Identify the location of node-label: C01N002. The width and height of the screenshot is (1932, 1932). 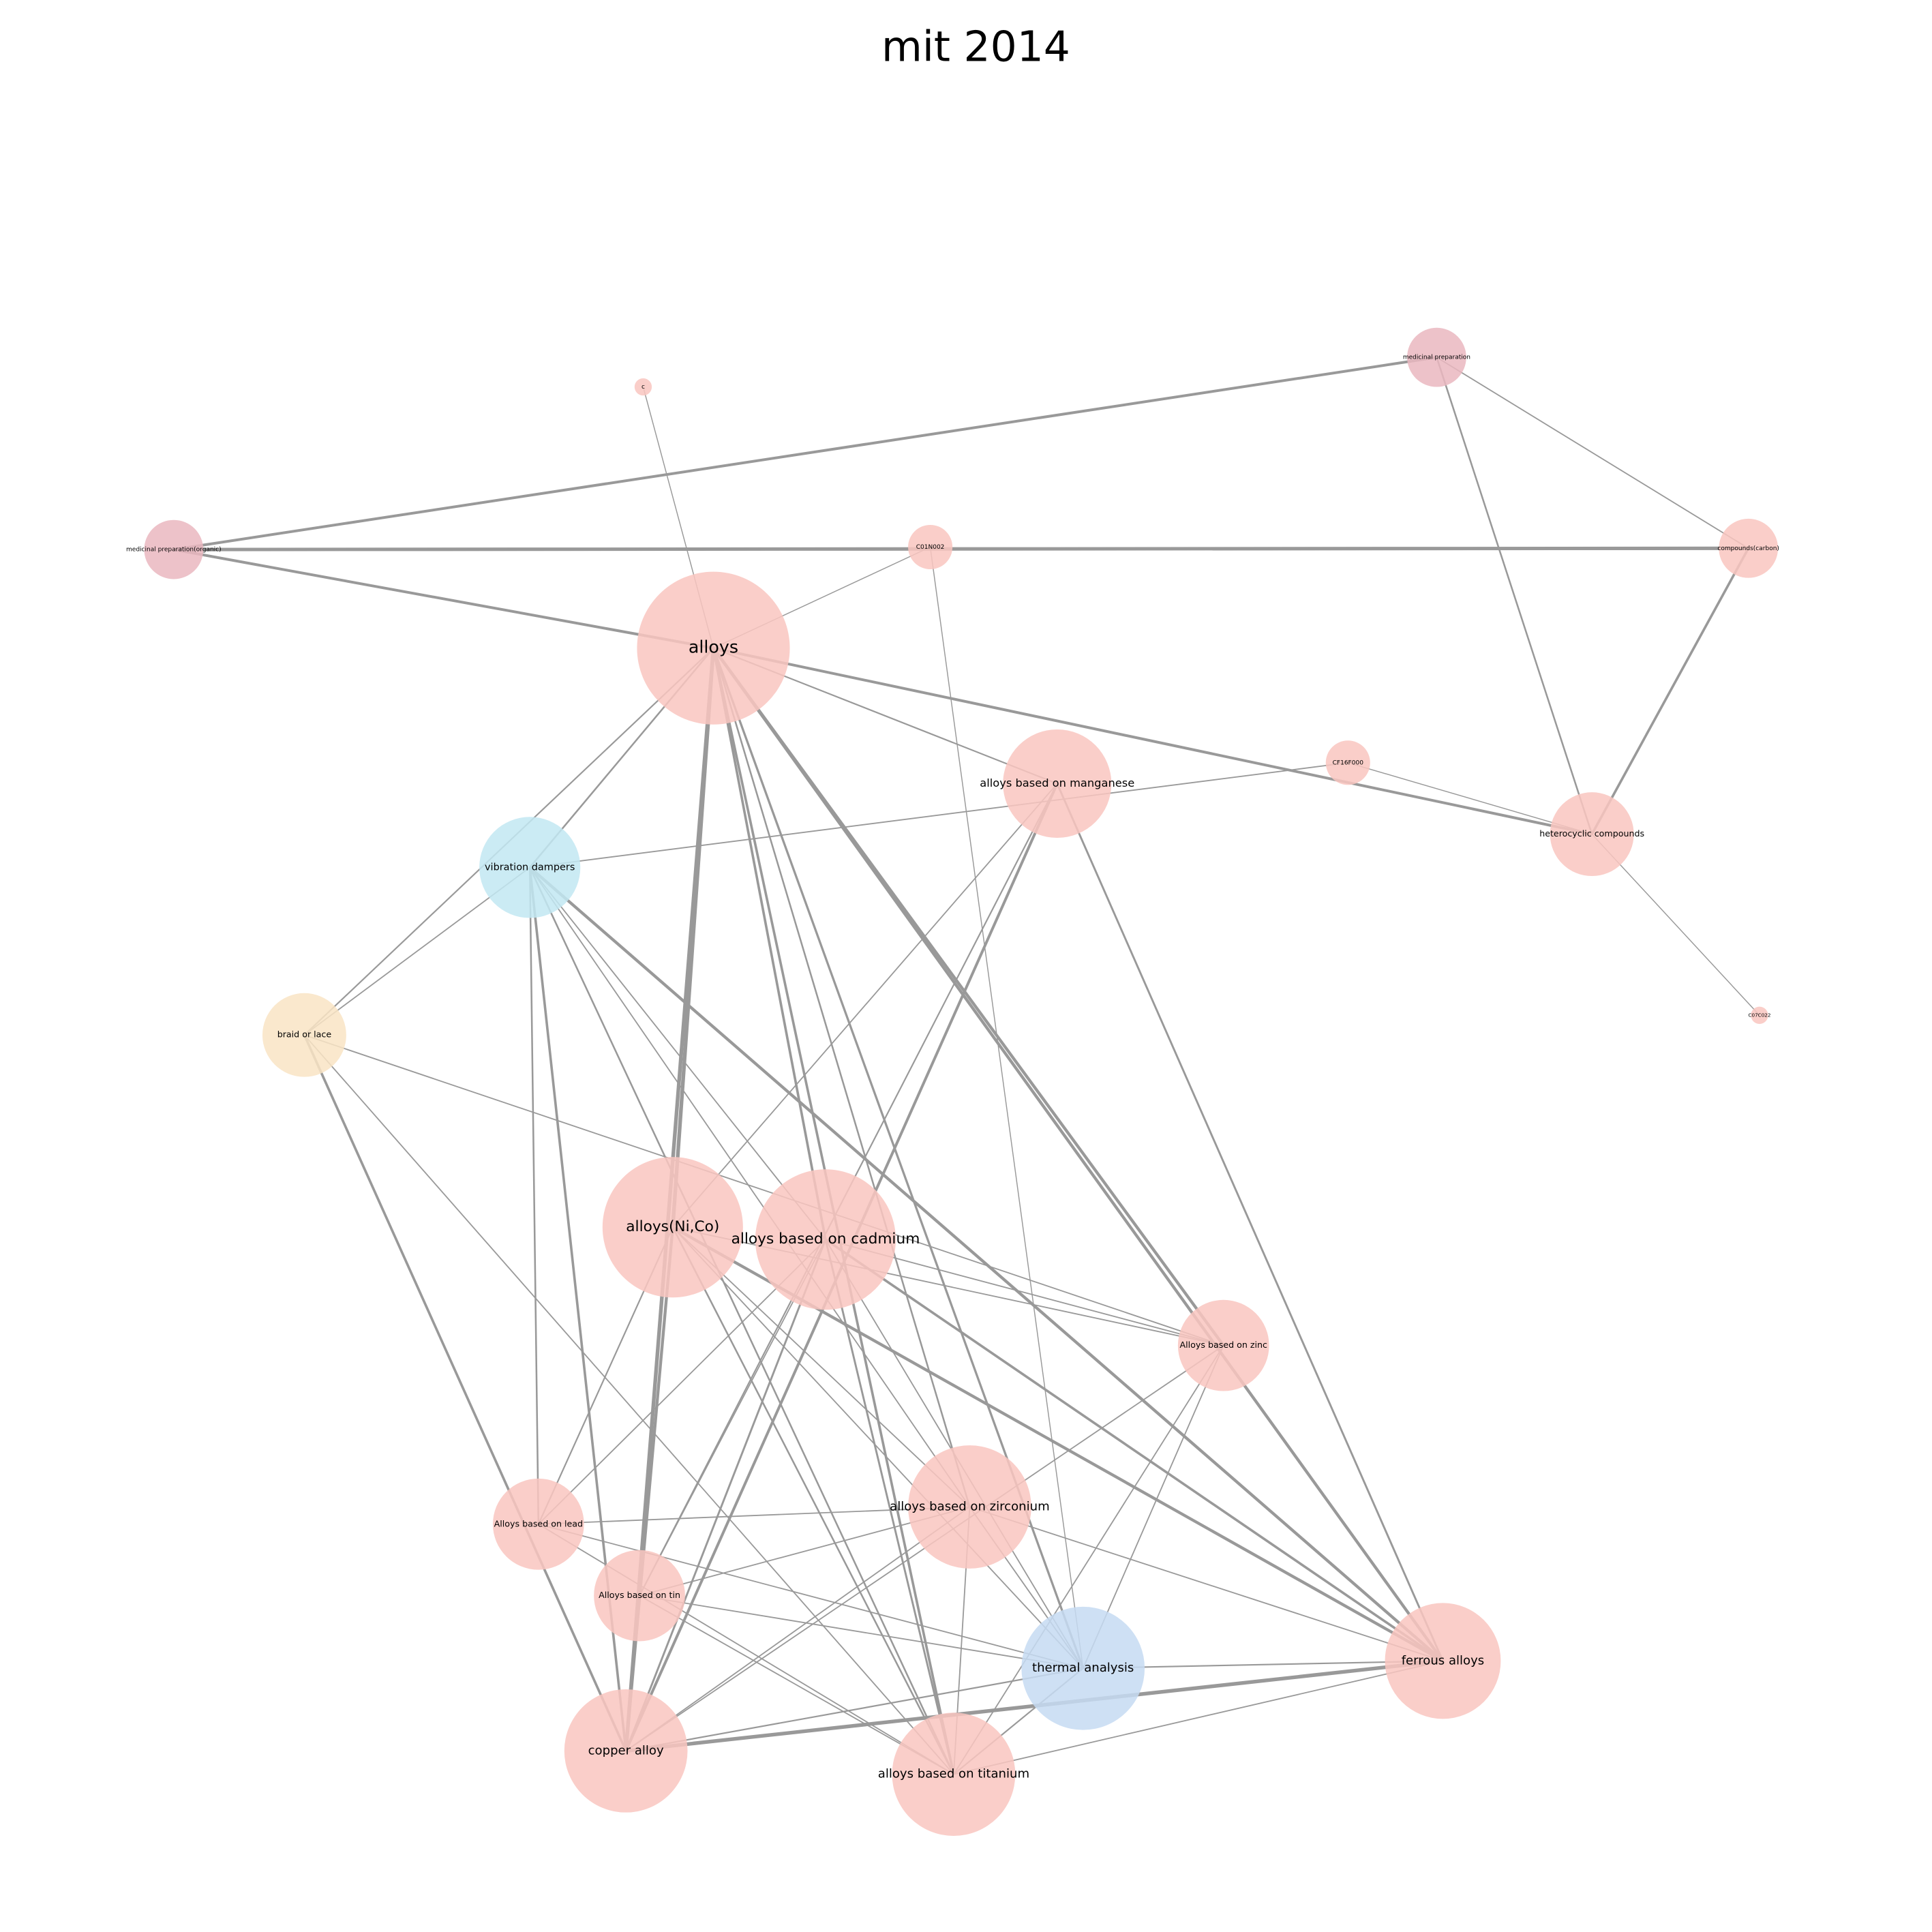
(930, 547).